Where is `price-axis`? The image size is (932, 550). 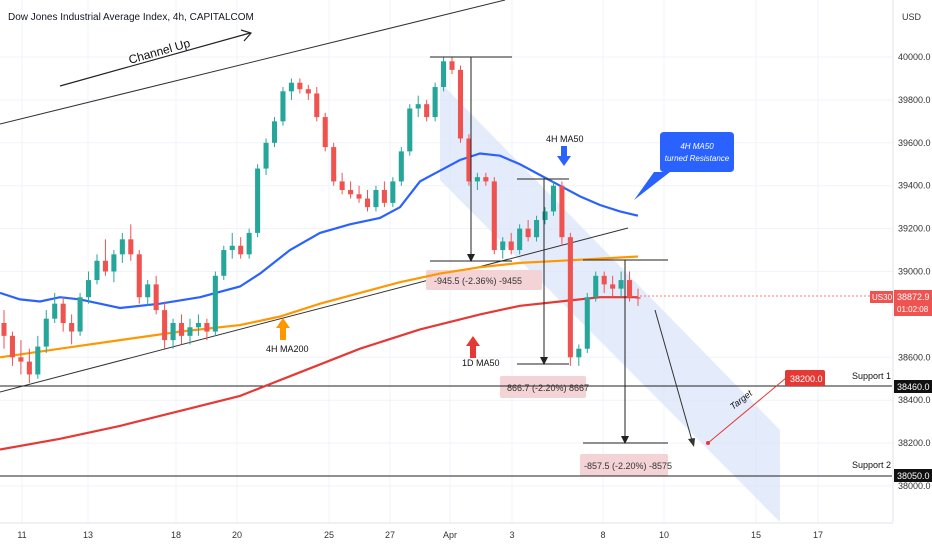
price-axis is located at coordinates (912, 275).